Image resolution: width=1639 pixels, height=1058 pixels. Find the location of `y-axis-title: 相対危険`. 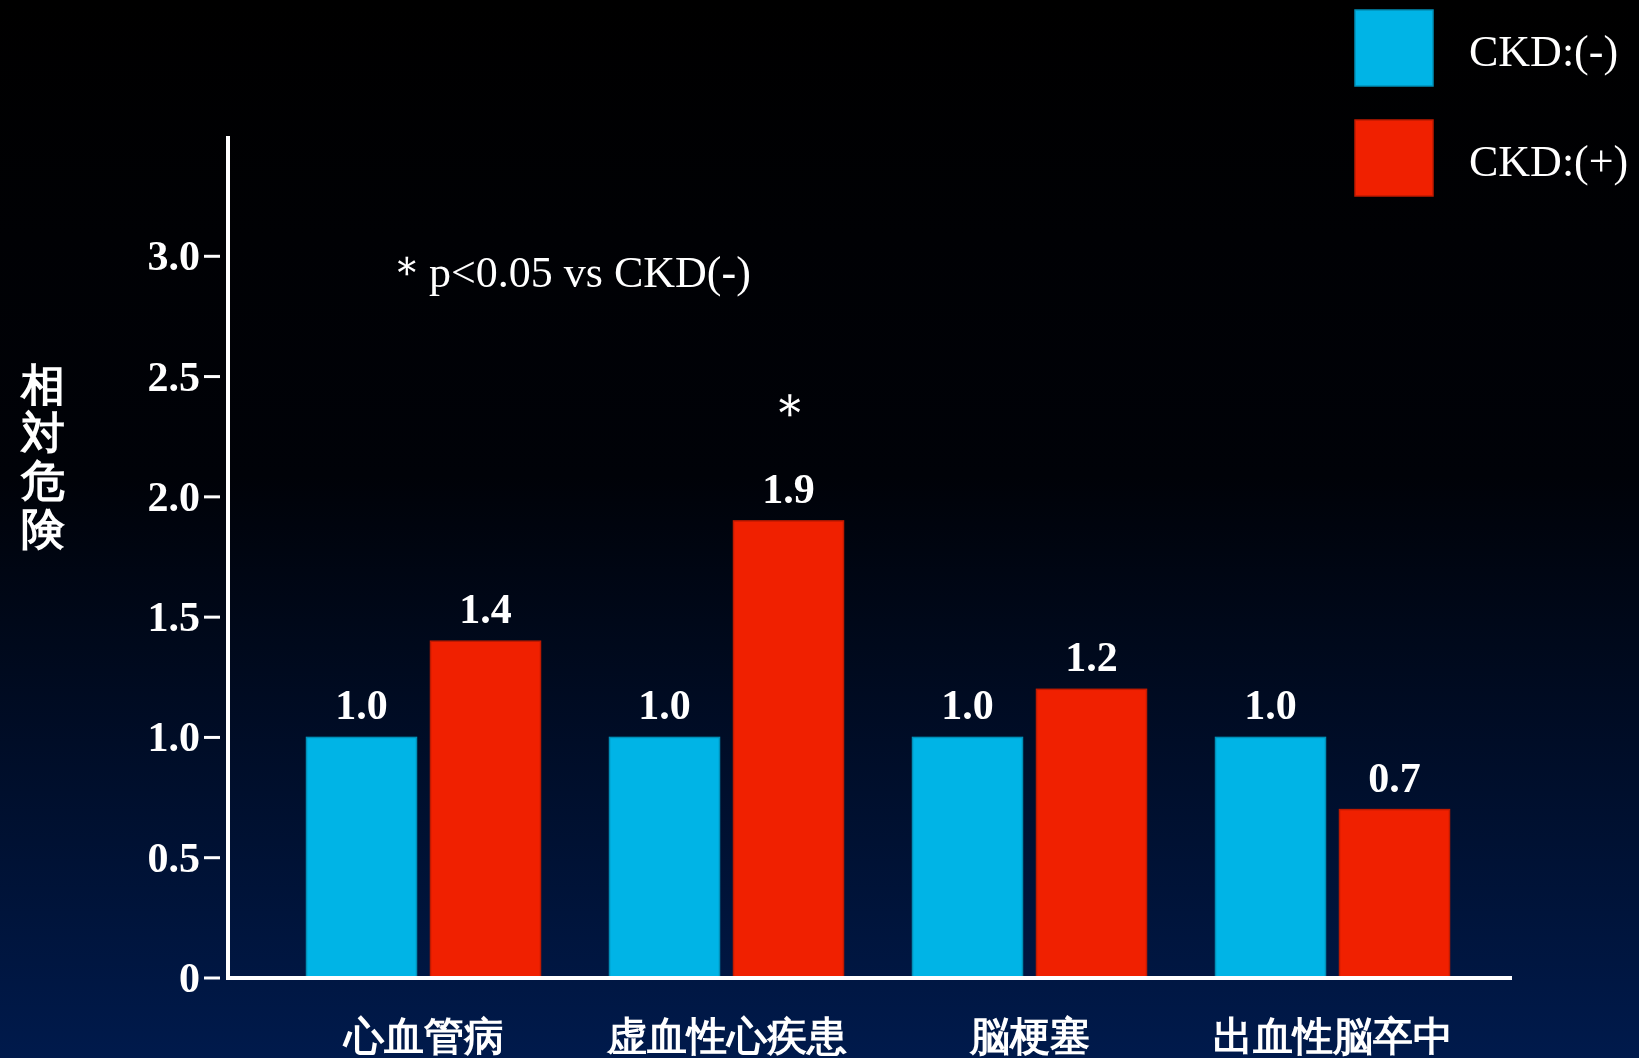

y-axis-title: 相対危険 is located at coordinates (42, 457).